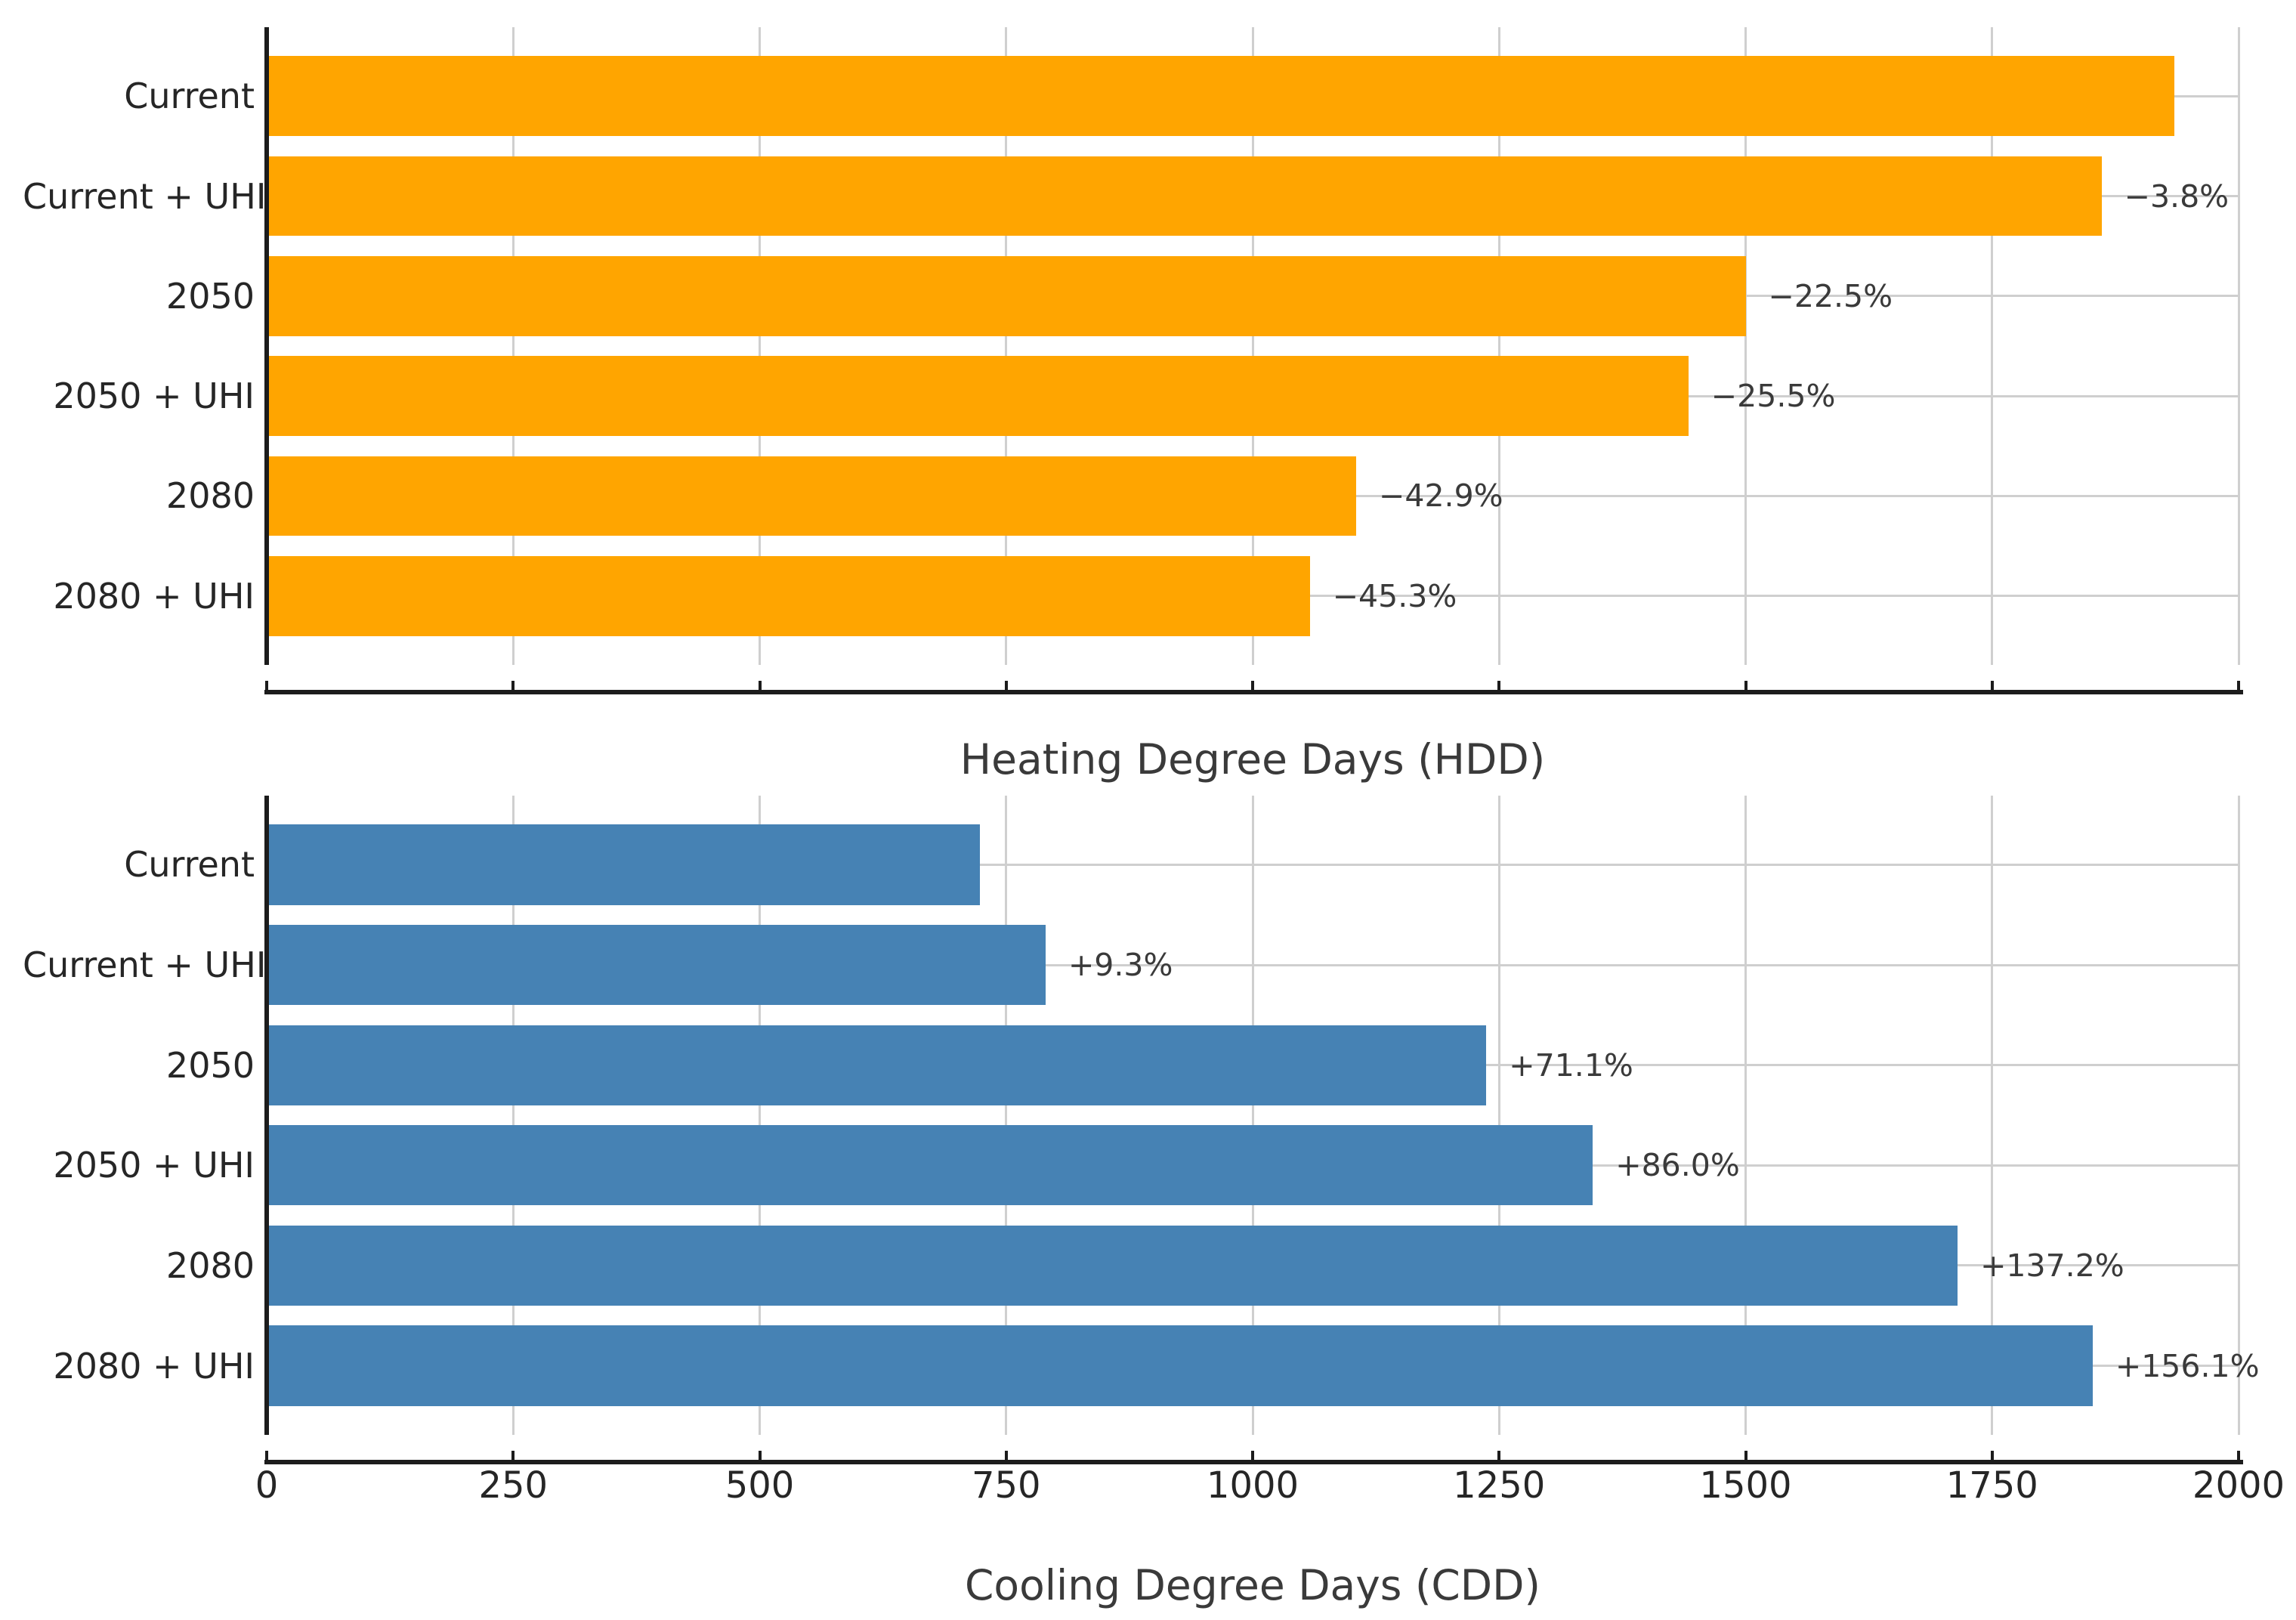  Describe the element at coordinates (1252, 1485) in the screenshot. I see `cdd-x-tick-label-1000: 1000` at that location.